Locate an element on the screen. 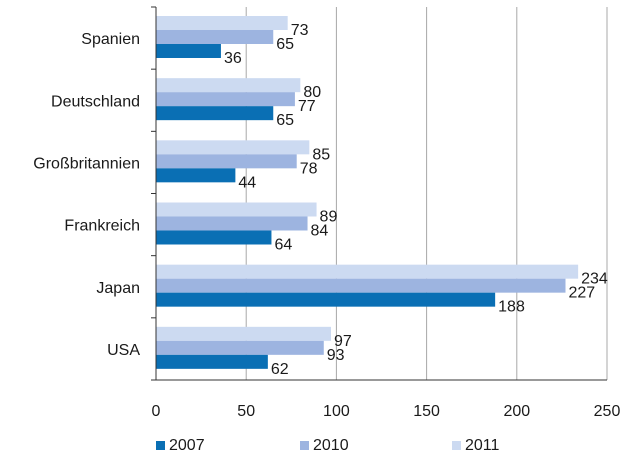  data-label: 188 is located at coordinates (511, 307).